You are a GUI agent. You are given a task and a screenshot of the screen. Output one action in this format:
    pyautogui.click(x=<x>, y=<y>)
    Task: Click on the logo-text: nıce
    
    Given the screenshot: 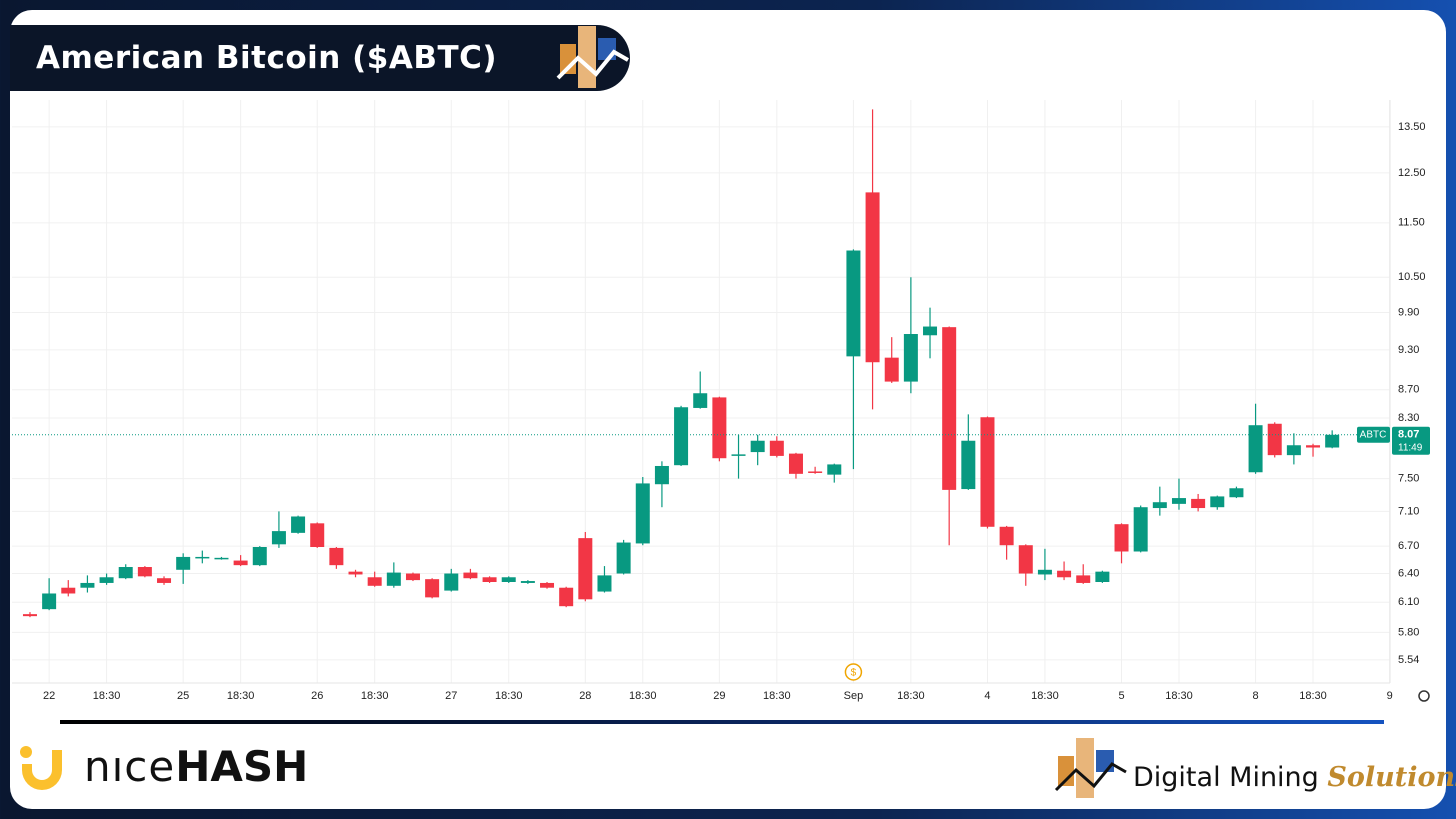 What is the action you would take?
    pyautogui.click(x=130, y=766)
    